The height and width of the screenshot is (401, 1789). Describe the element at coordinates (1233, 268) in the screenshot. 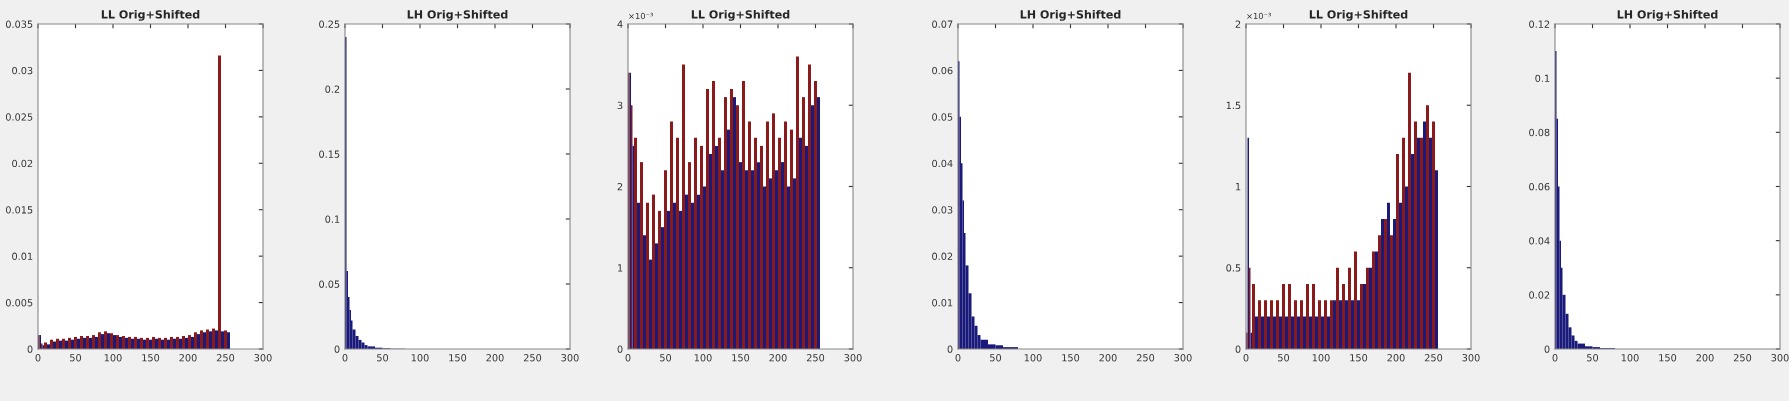

I see `y-tick-label: 0.5` at that location.